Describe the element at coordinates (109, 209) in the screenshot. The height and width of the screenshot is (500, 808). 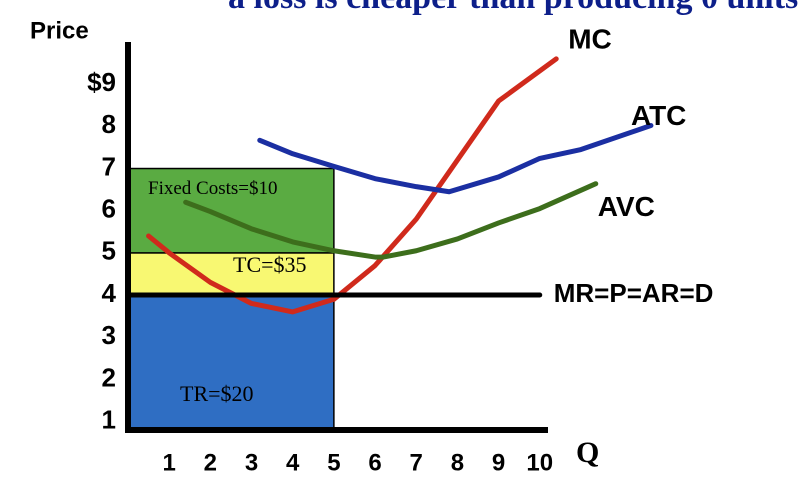
I see `y-tick-label: 6` at that location.